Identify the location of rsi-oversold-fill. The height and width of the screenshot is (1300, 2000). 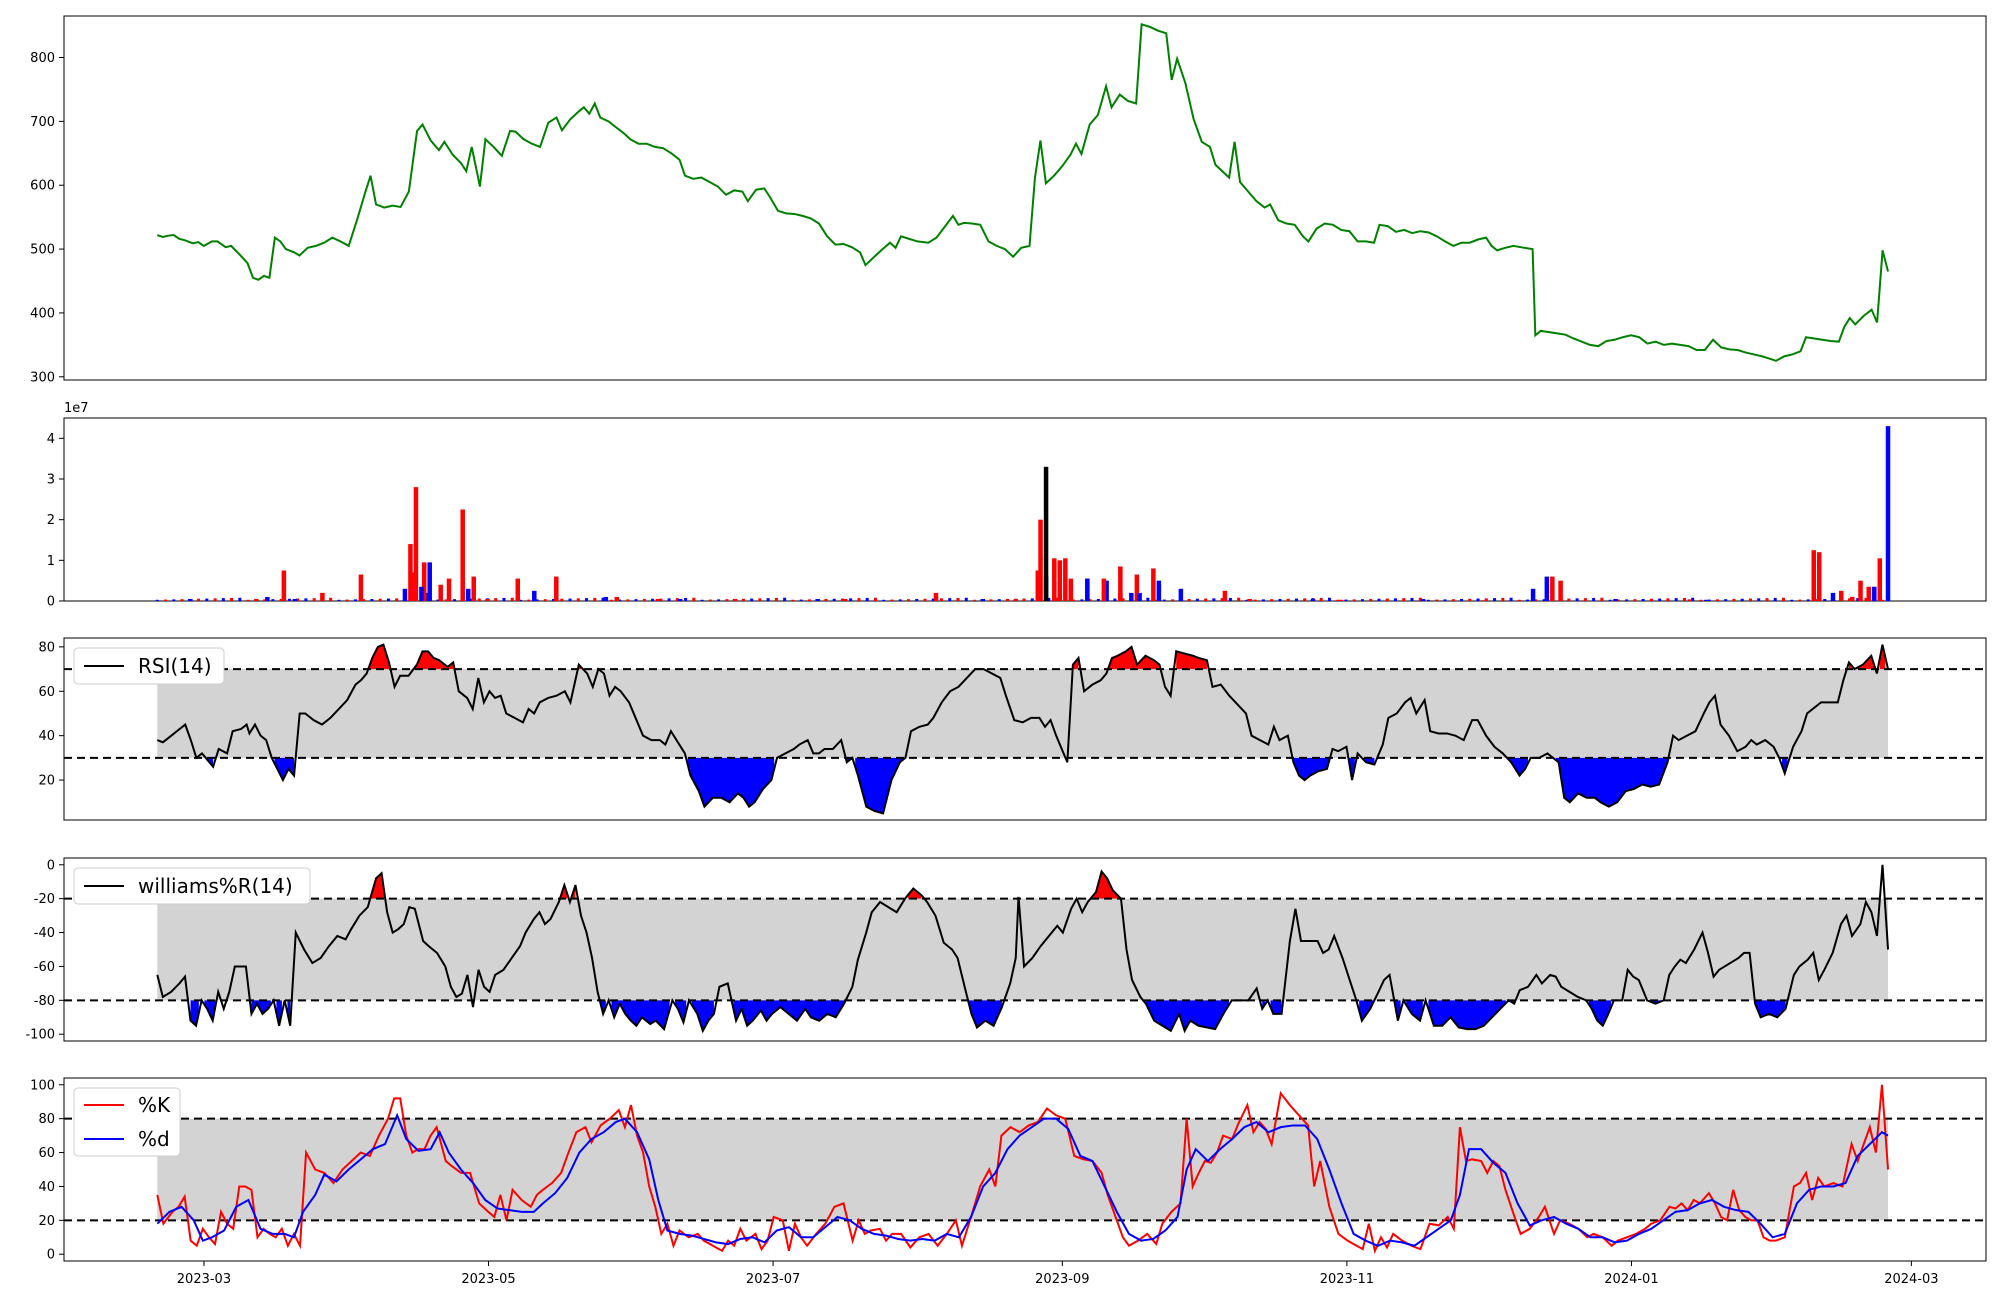
(1311, 769).